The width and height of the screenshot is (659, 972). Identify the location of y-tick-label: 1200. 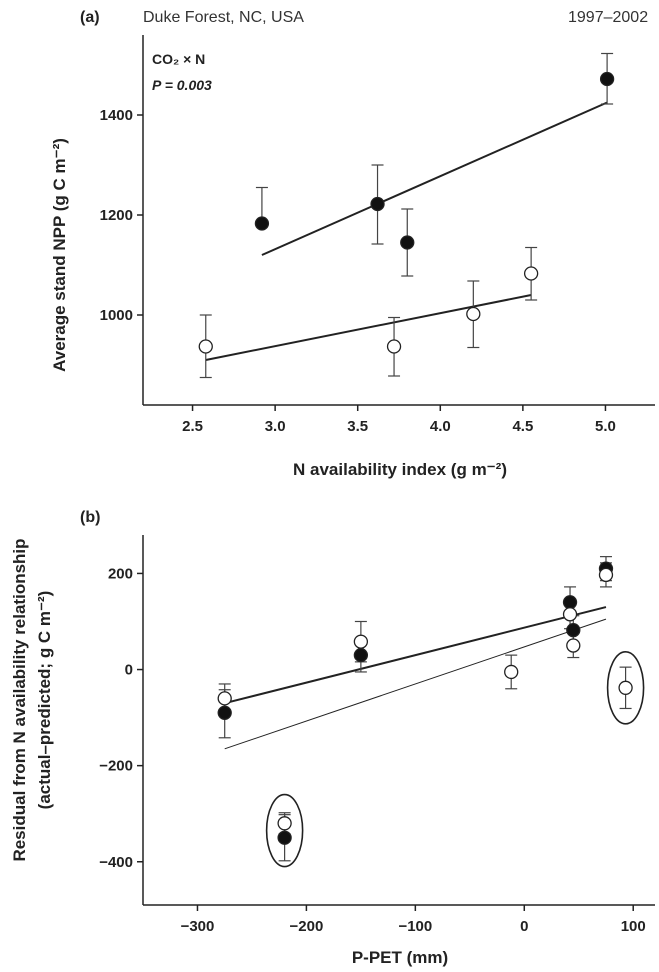
(116, 215).